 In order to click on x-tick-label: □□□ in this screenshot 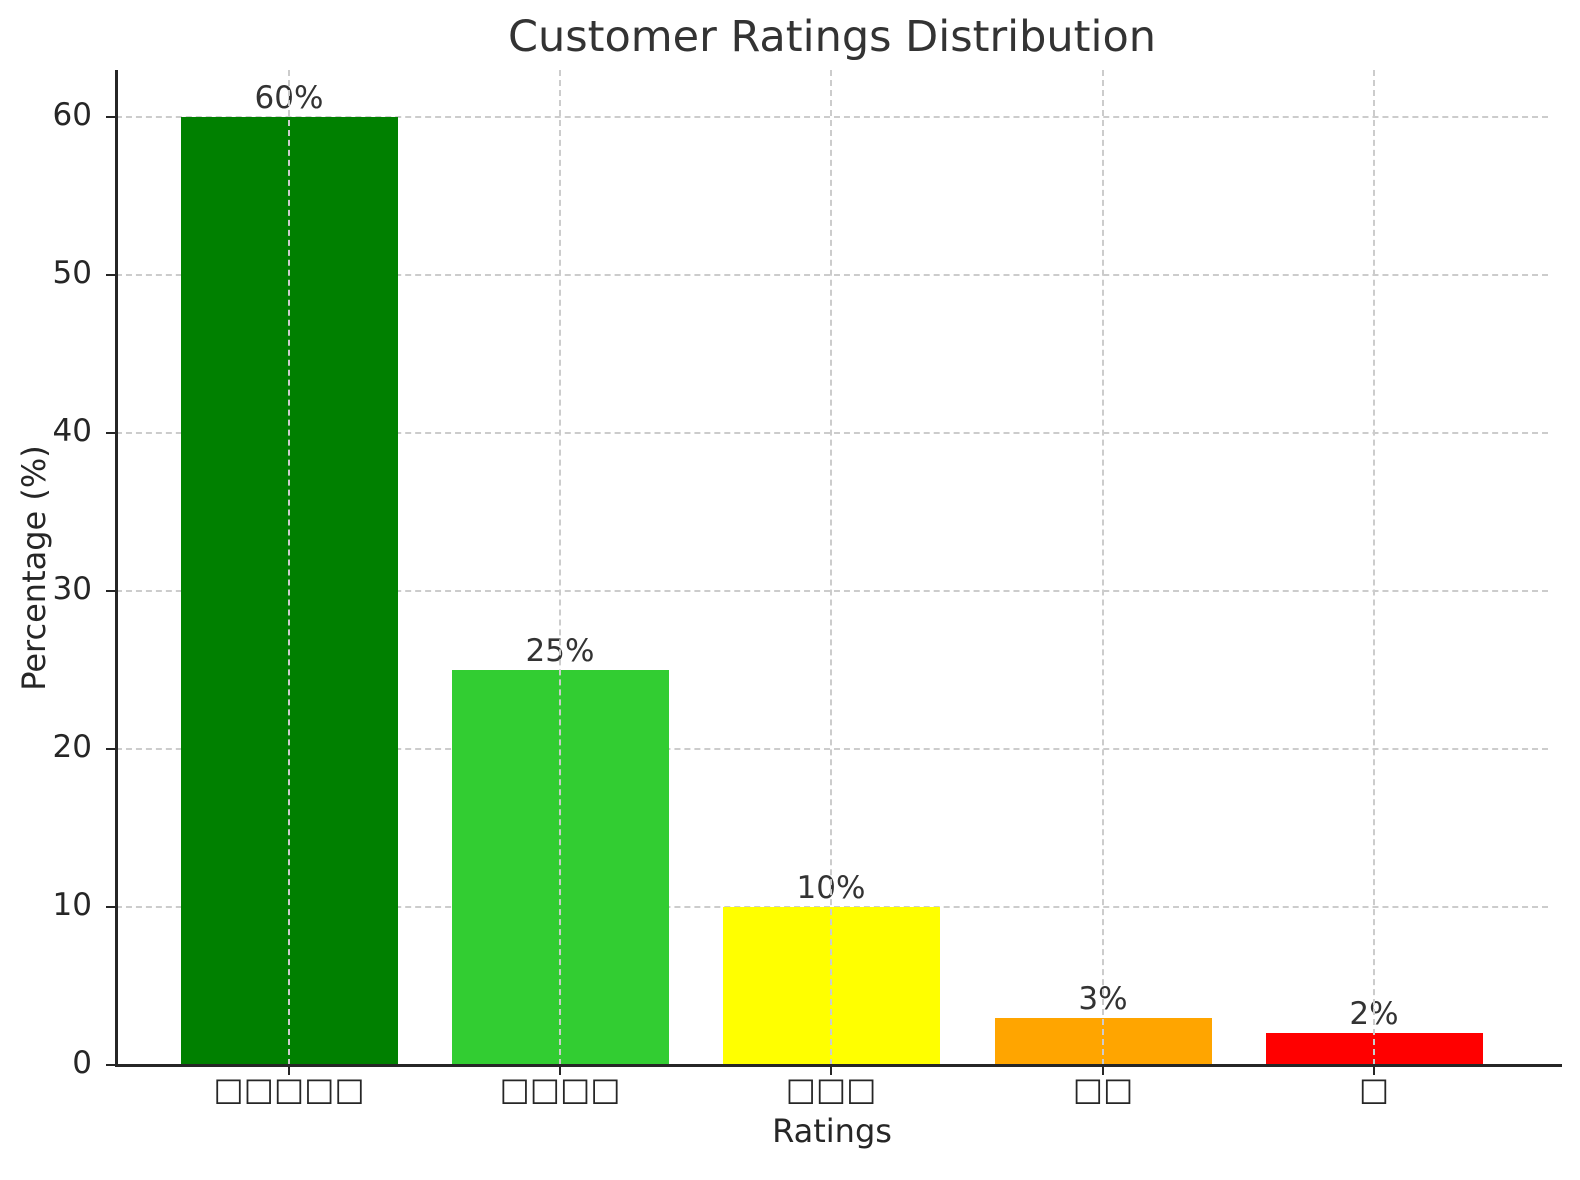, I will do `click(831, 1089)`.